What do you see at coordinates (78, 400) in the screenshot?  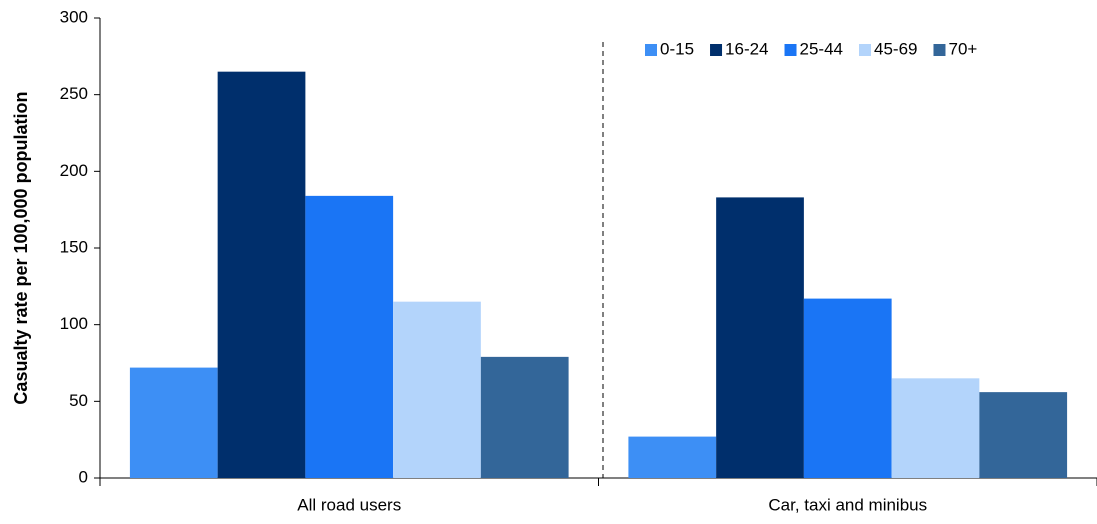 I see `y-tick-label: 50` at bounding box center [78, 400].